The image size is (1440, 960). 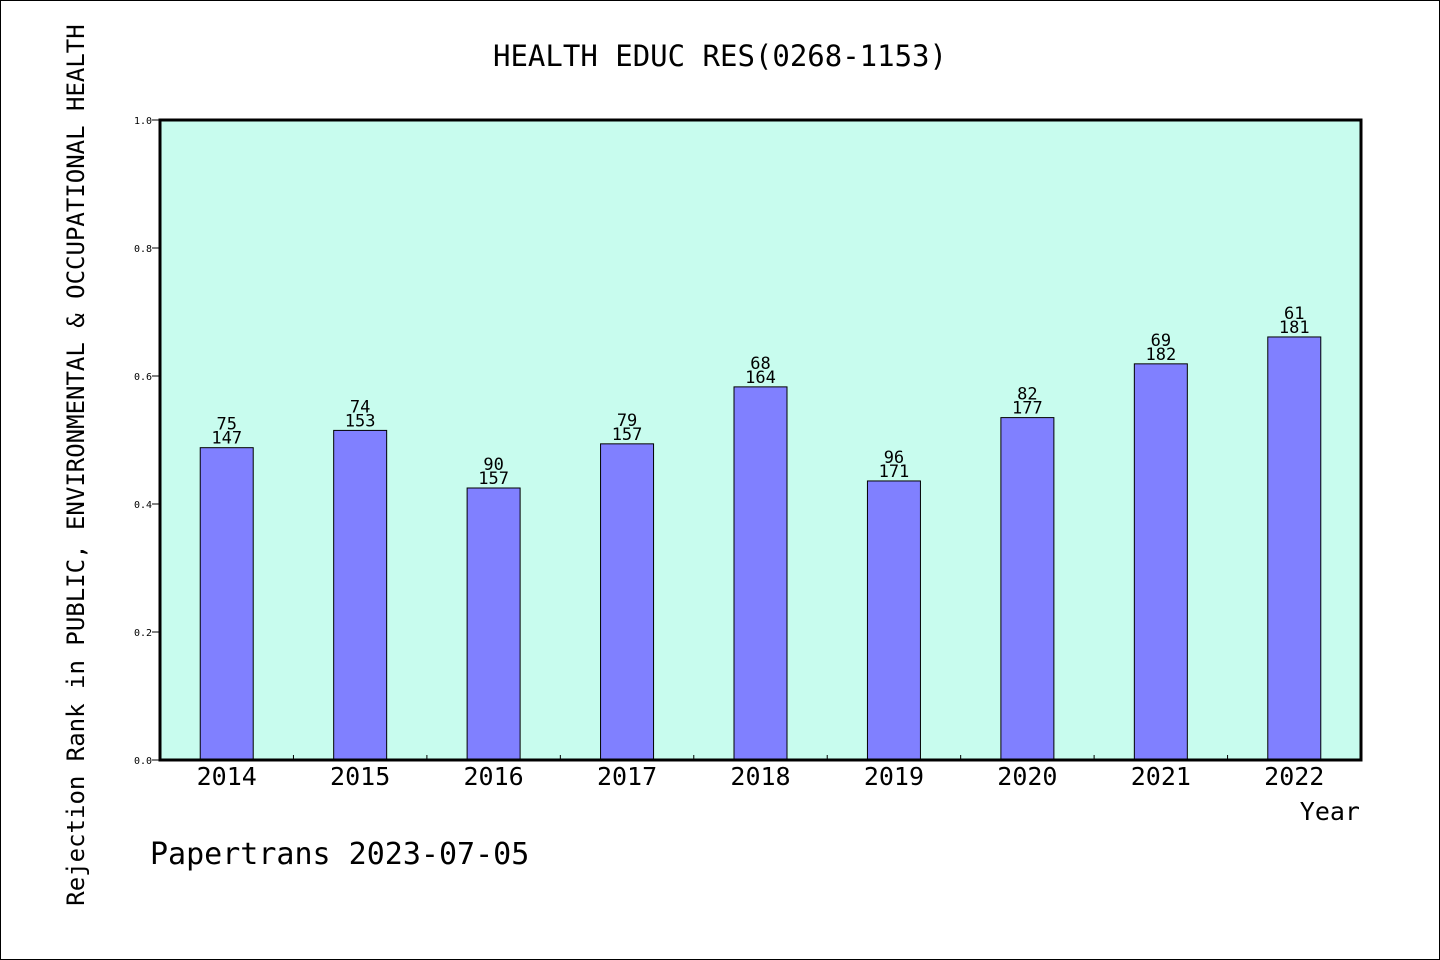 What do you see at coordinates (143, 121) in the screenshot?
I see `y-tick-label-1.0: 1.0` at bounding box center [143, 121].